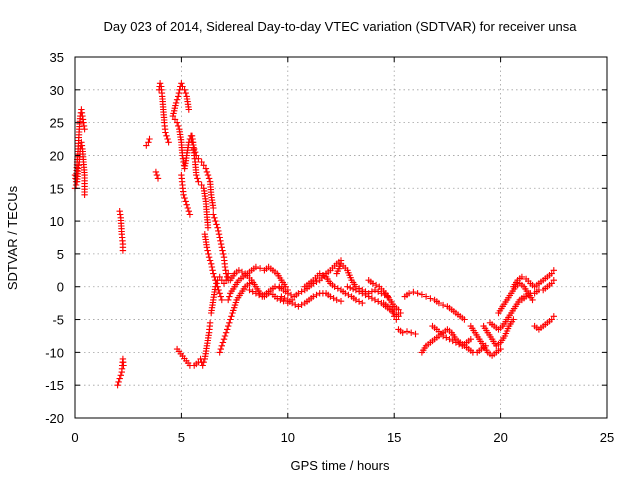 This screenshot has height=480, width=640. Describe the element at coordinates (340, 465) in the screenshot. I see `x-axis-label: GPS time / hours` at that location.